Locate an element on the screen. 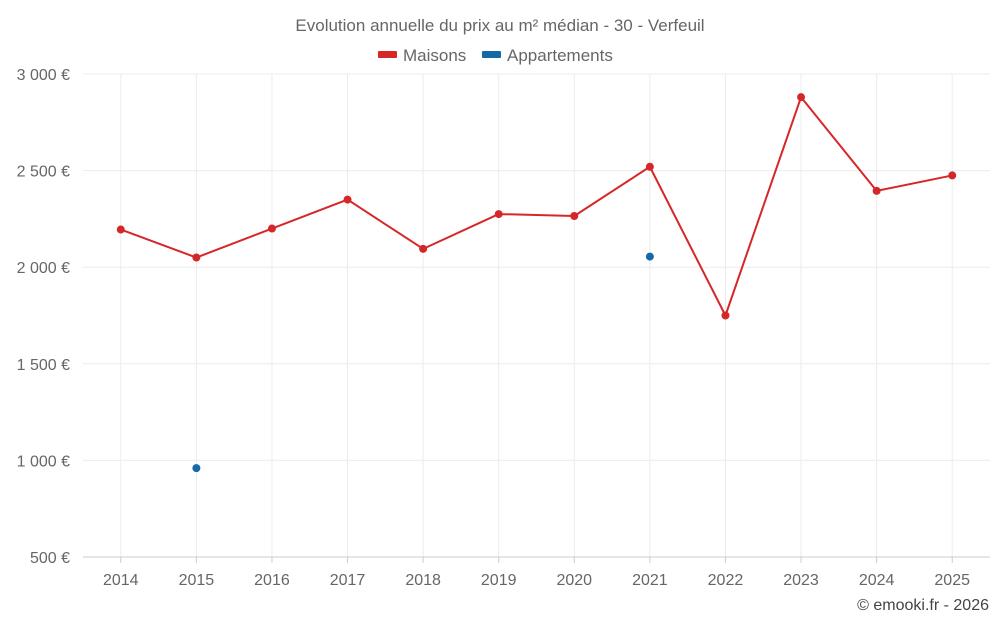  data-point-maisons-2015 is located at coordinates (196, 257).